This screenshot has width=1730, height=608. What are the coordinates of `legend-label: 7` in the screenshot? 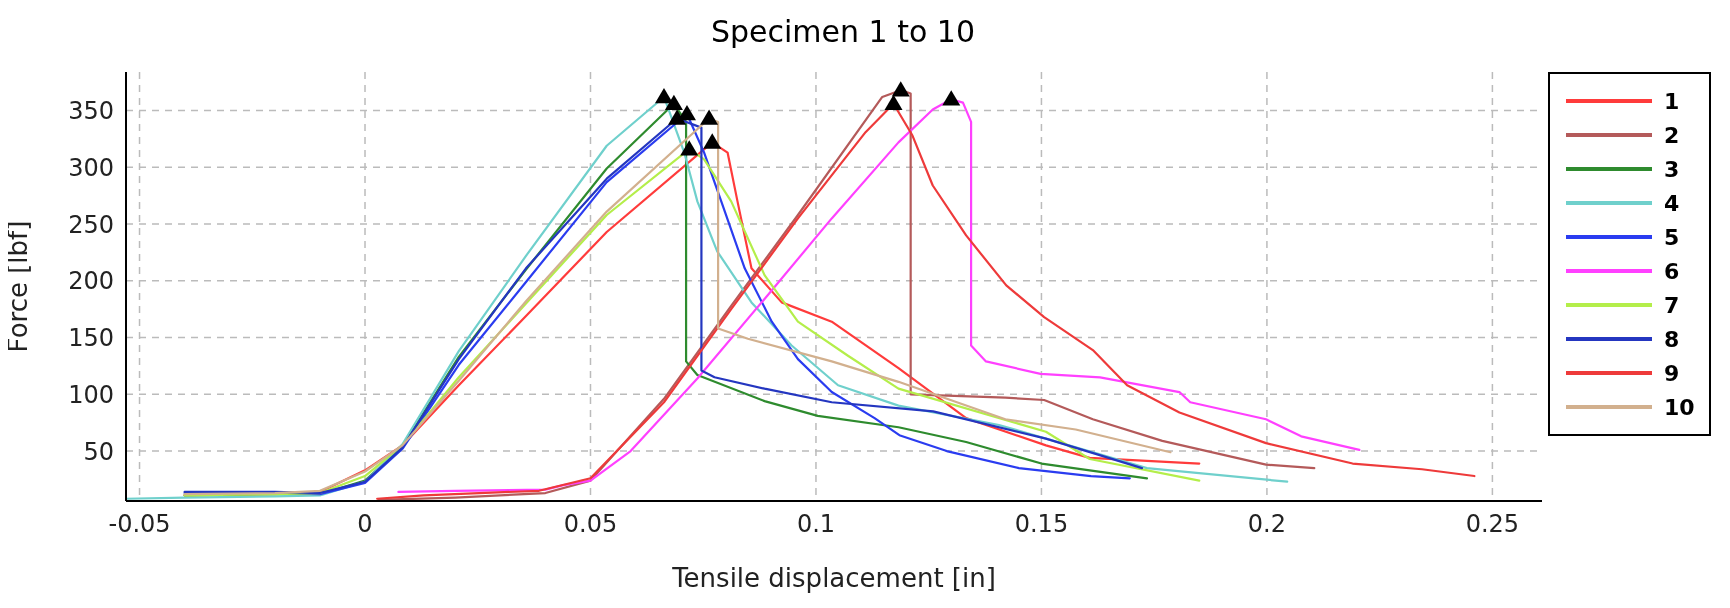 It's located at (1672, 305).